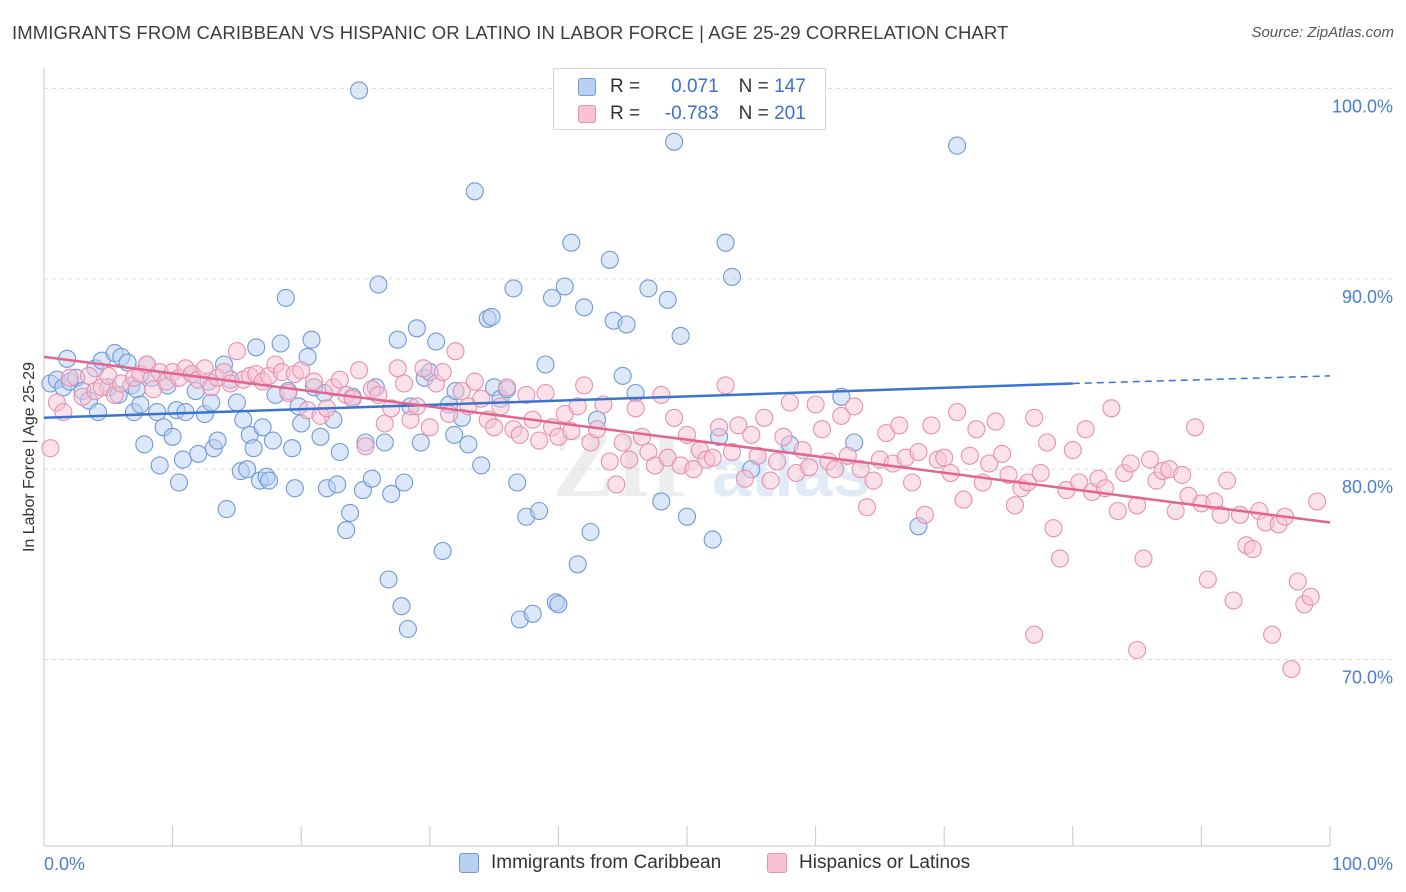 The height and width of the screenshot is (892, 1406). I want to click on series-legend-label: Hispanics or Latinos, so click(885, 862).